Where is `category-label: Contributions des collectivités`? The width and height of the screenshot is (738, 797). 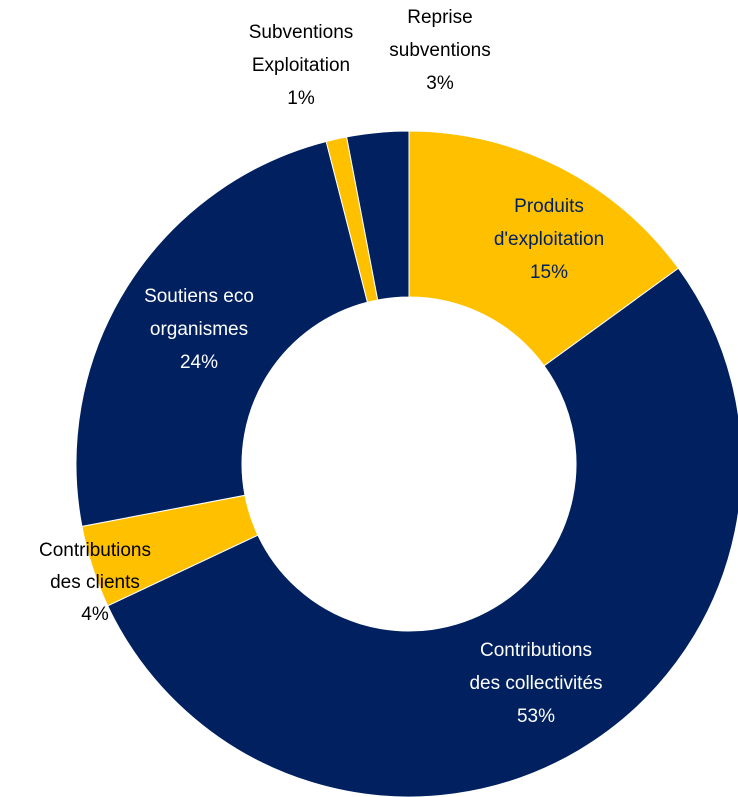
category-label: Contributions des collectivités is located at coordinates (535, 667).